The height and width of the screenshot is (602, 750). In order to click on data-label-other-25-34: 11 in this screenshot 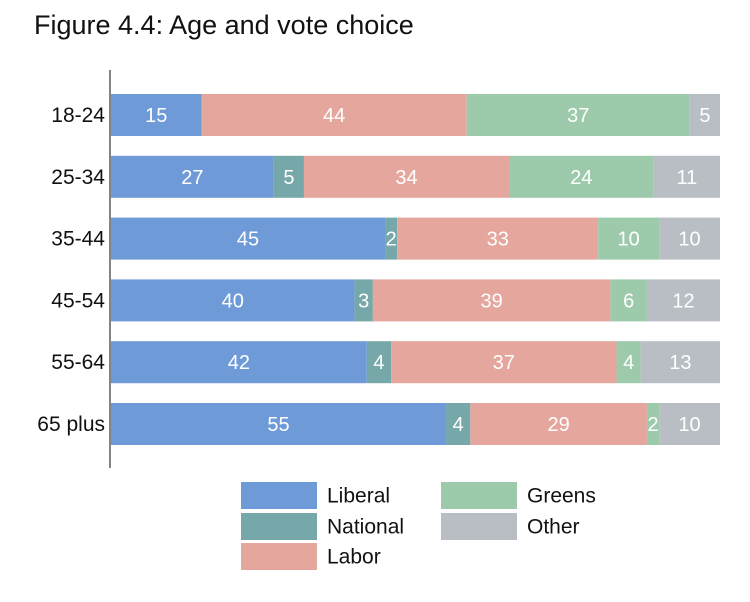, I will do `click(686, 178)`.